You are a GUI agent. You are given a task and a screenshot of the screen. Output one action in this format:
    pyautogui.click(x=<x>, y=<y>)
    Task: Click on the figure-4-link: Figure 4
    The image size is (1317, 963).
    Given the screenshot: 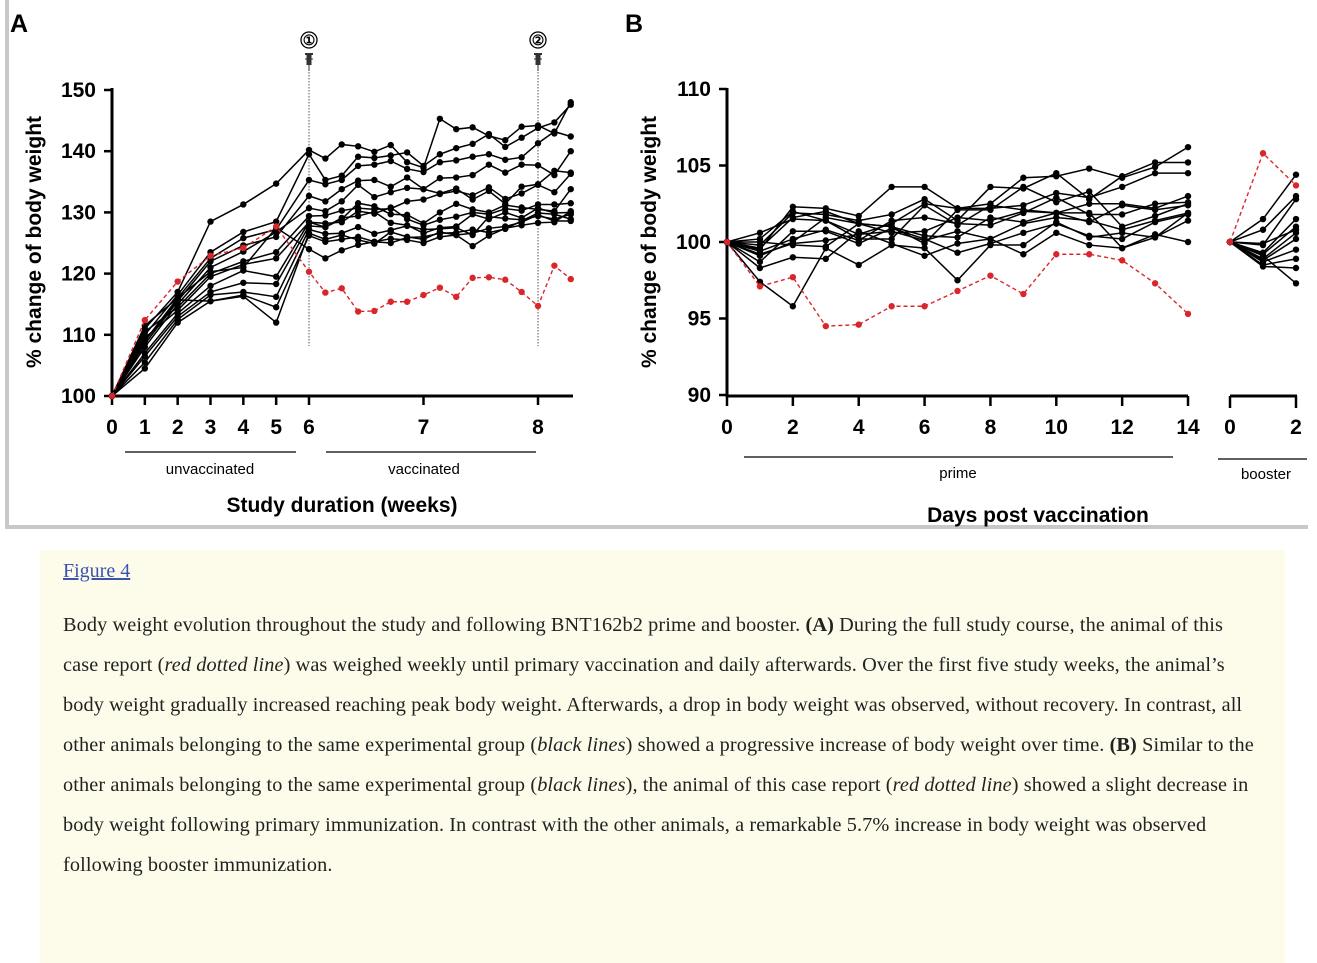 What is the action you would take?
    pyautogui.click(x=97, y=571)
    